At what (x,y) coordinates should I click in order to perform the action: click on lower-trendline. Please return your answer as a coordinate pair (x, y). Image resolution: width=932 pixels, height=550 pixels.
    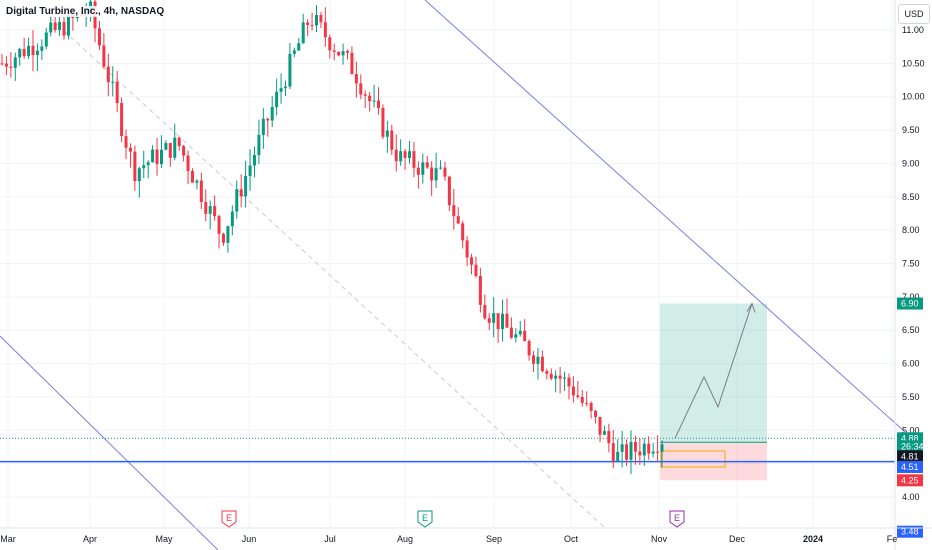
    Looking at the image, I should click on (109, 442).